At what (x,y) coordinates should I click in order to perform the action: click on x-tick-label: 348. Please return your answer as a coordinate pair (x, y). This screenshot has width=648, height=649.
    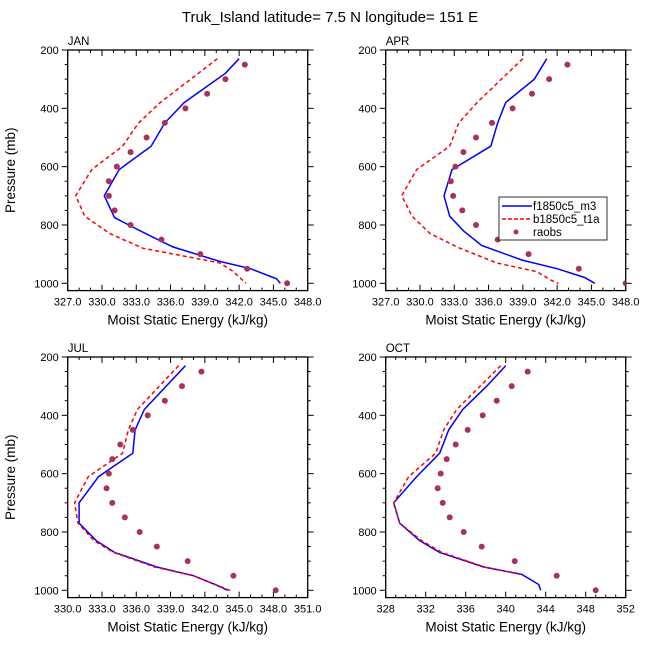
    Looking at the image, I should click on (586, 610).